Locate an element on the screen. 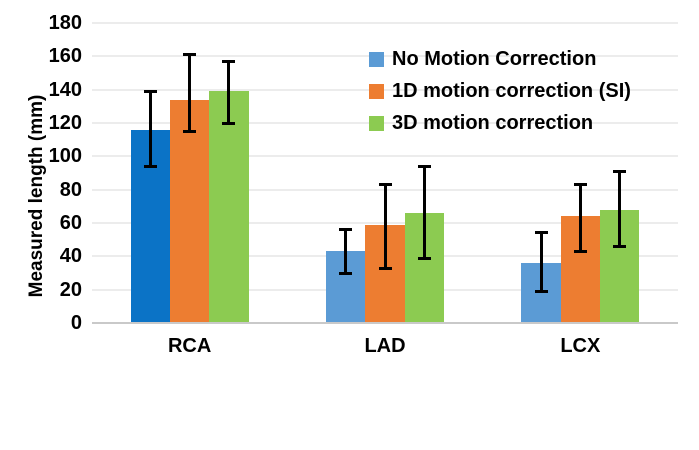 Image resolution: width=699 pixels, height=450 pixels. y-tick-label: 140 is located at coordinates (65, 89).